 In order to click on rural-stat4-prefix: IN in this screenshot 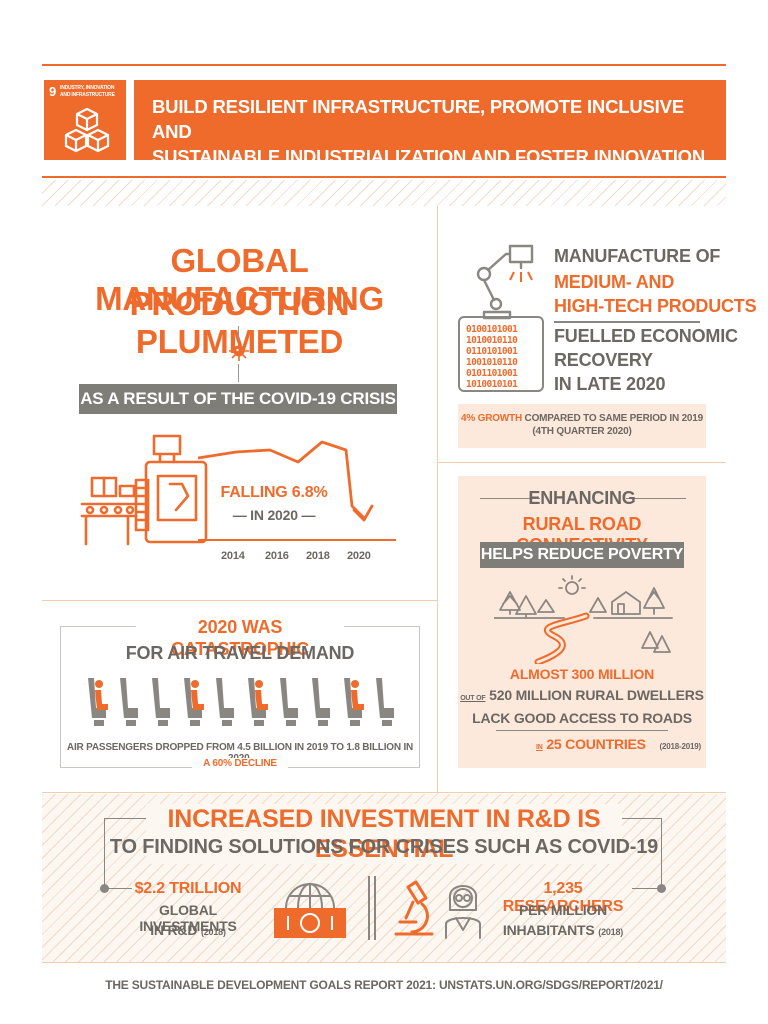, I will do `click(539, 747)`.